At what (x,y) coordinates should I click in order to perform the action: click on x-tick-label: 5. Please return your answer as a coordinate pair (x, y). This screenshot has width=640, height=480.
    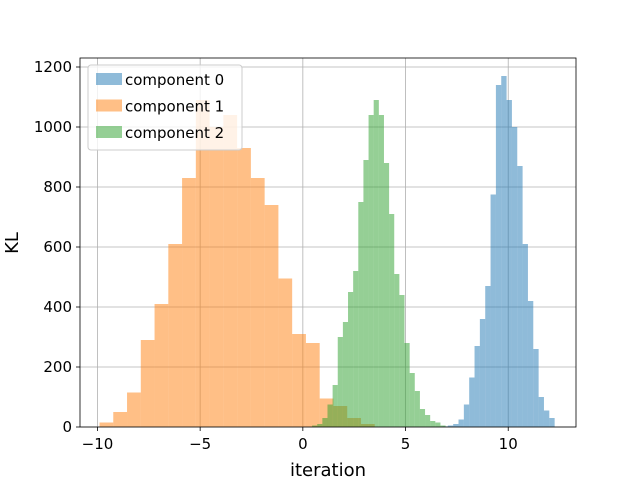
    Looking at the image, I should click on (406, 444).